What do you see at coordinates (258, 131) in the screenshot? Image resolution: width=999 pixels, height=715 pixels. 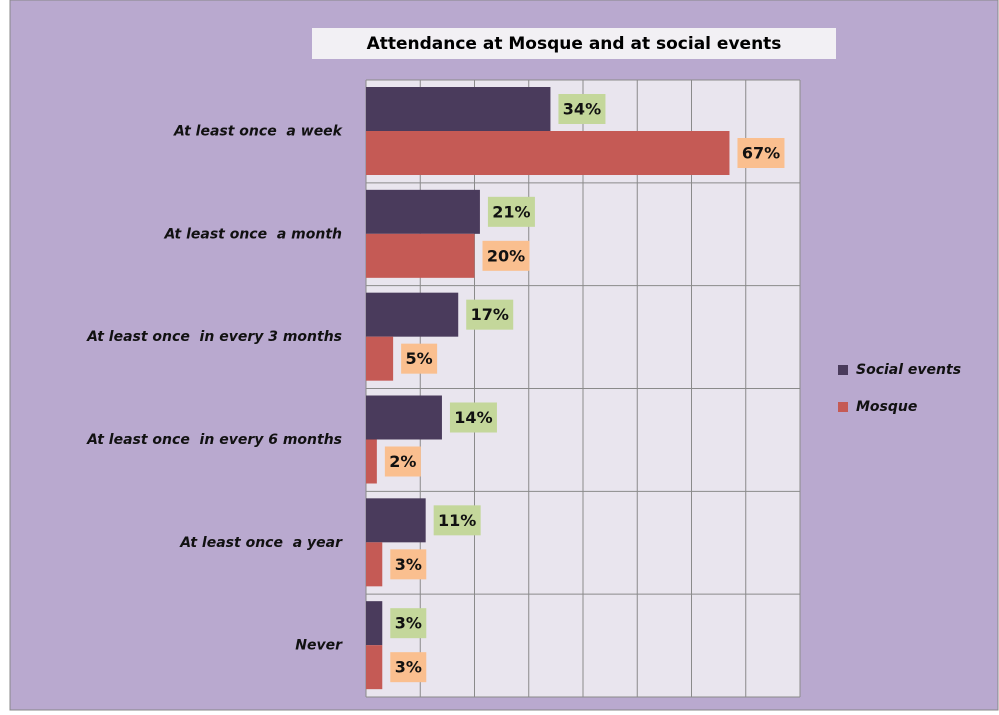 I see `category-label: At least once a week` at bounding box center [258, 131].